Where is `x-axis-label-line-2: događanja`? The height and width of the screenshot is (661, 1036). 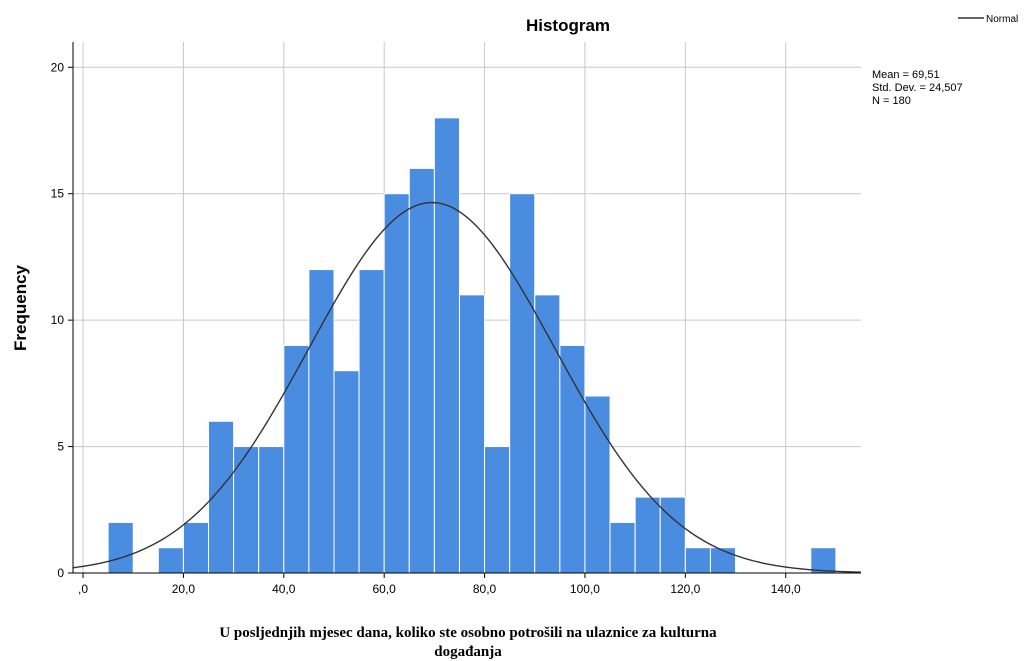 x-axis-label-line-2: događanja is located at coordinates (468, 652).